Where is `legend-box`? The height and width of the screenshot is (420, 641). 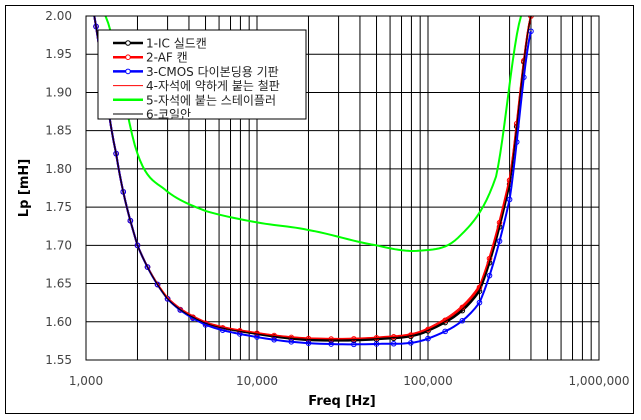 legend-box is located at coordinates (202, 74).